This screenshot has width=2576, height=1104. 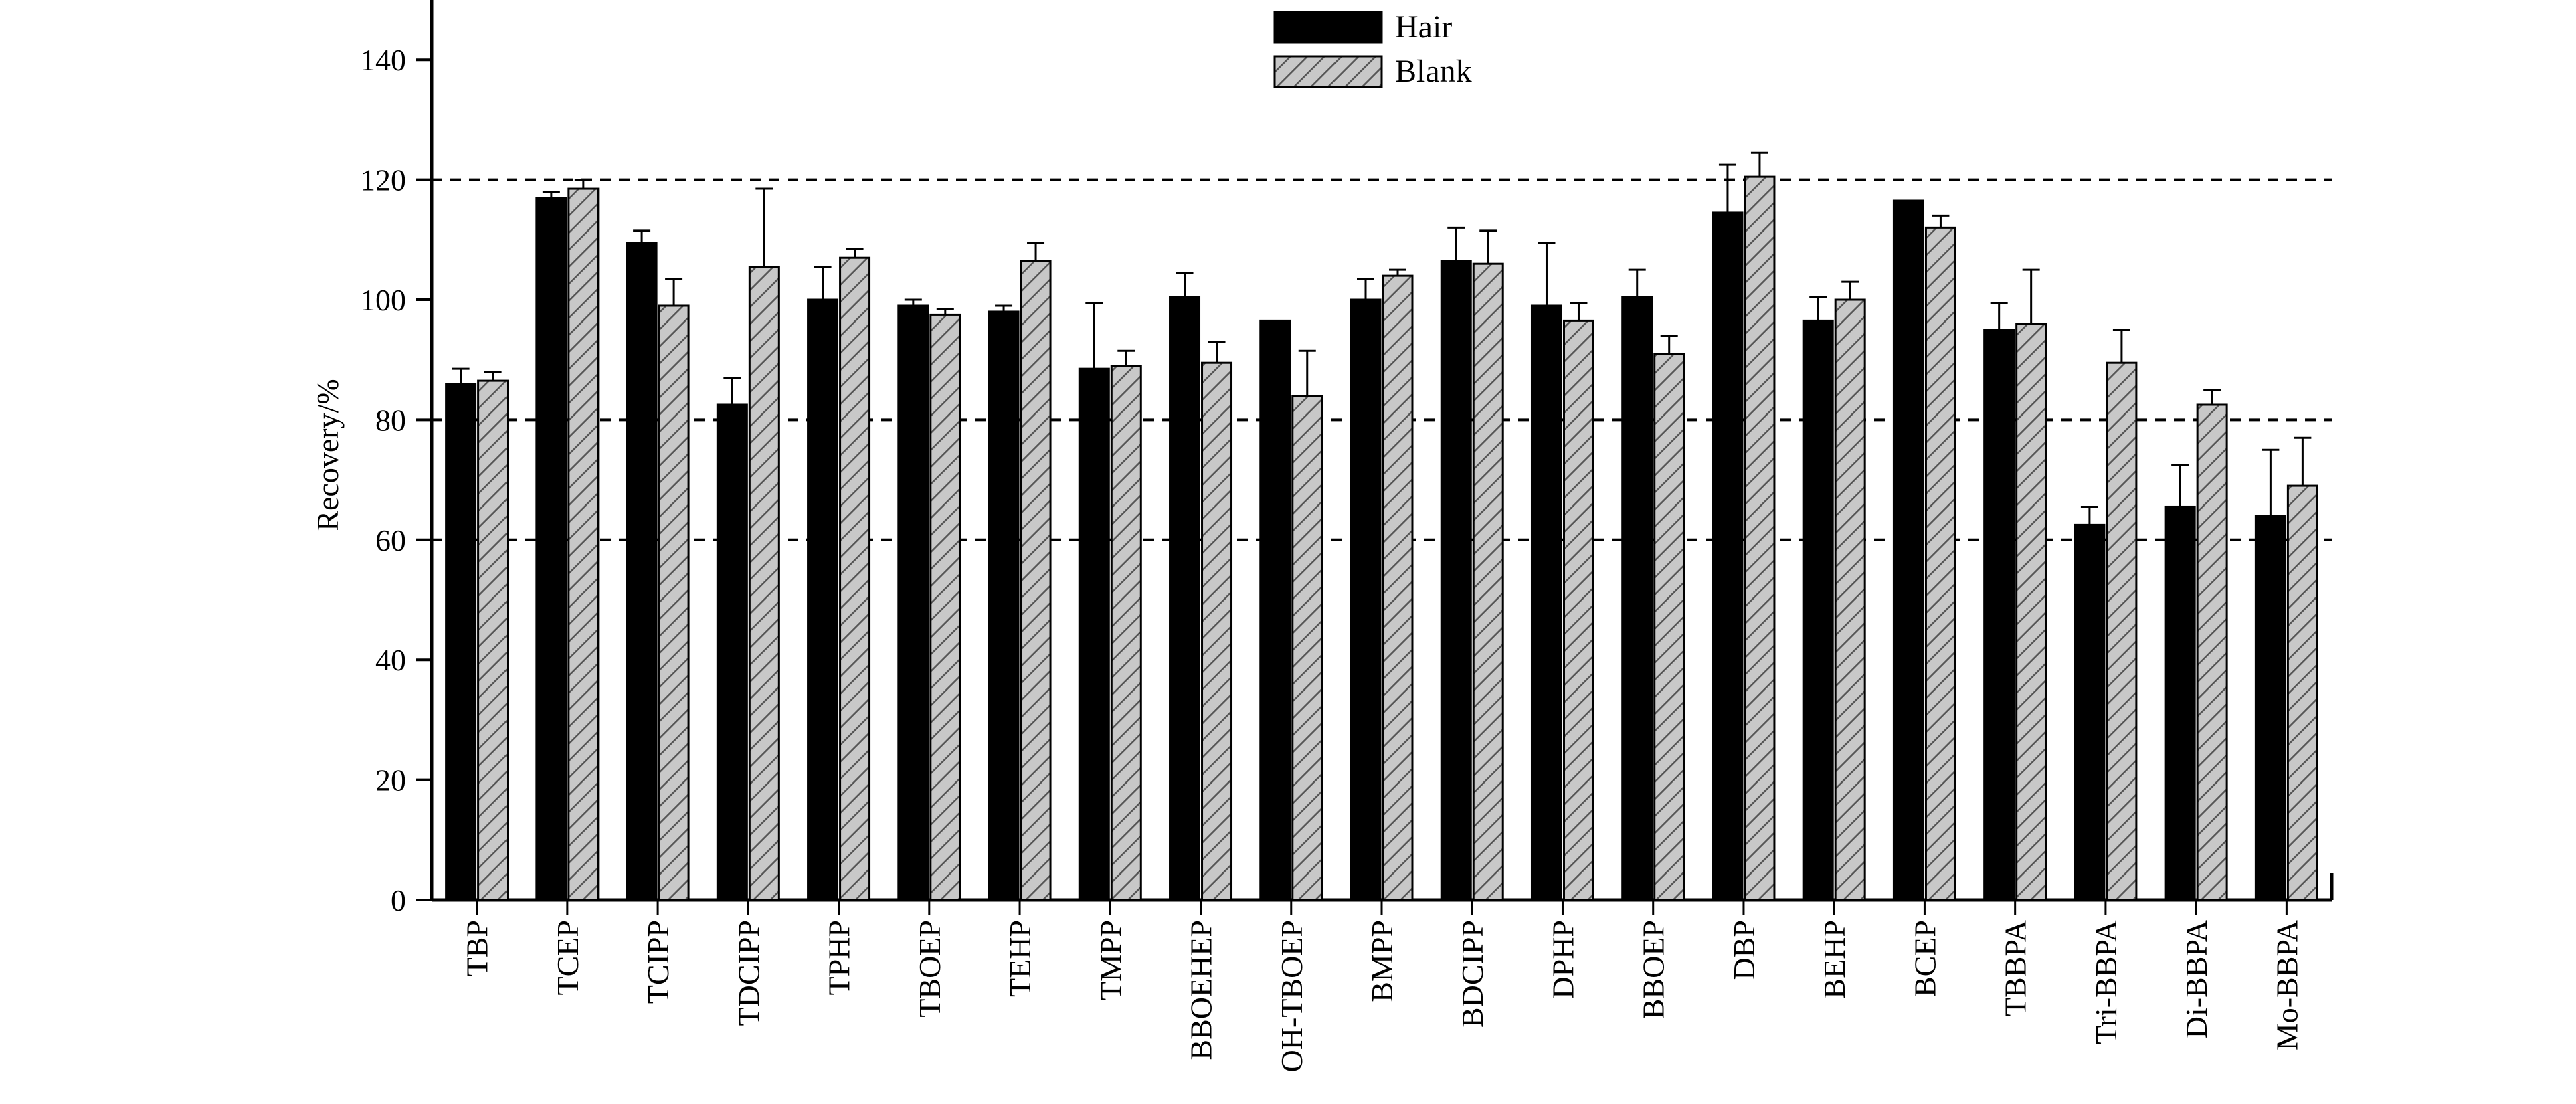 What do you see at coordinates (1546, 602) in the screenshot?
I see `bar-hair-DPHP` at bounding box center [1546, 602].